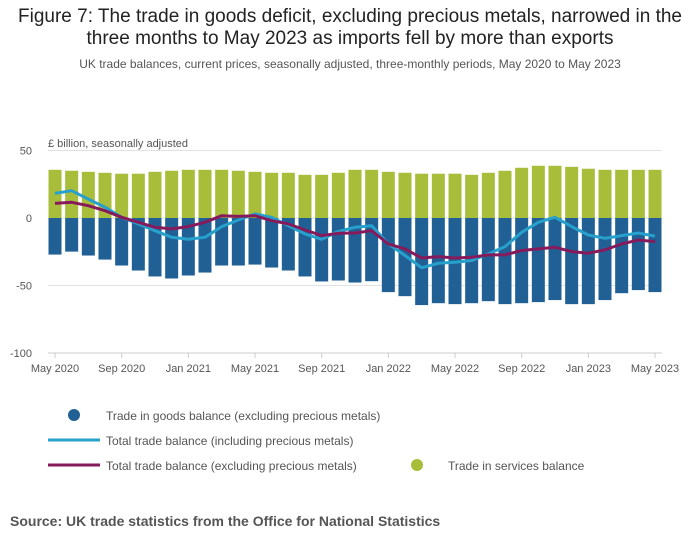 The image size is (700, 549). Describe the element at coordinates (588, 369) in the screenshot. I see `x-tick-label: Jan 2023` at that location.